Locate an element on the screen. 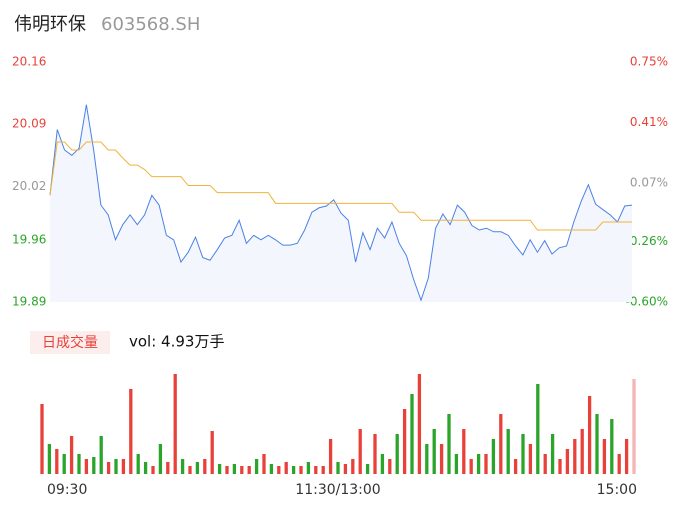  volume-total: vol: 4.93万手 is located at coordinates (176, 342).